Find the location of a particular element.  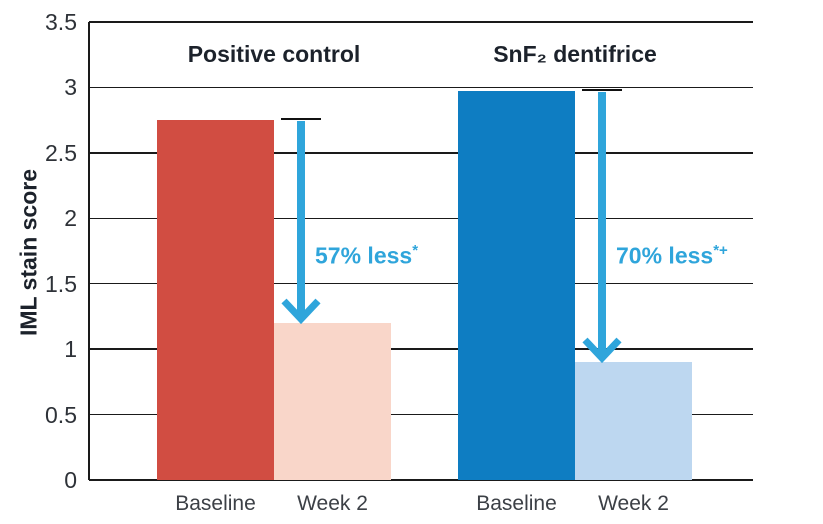

bar-snf2-week2 is located at coordinates (633, 421).